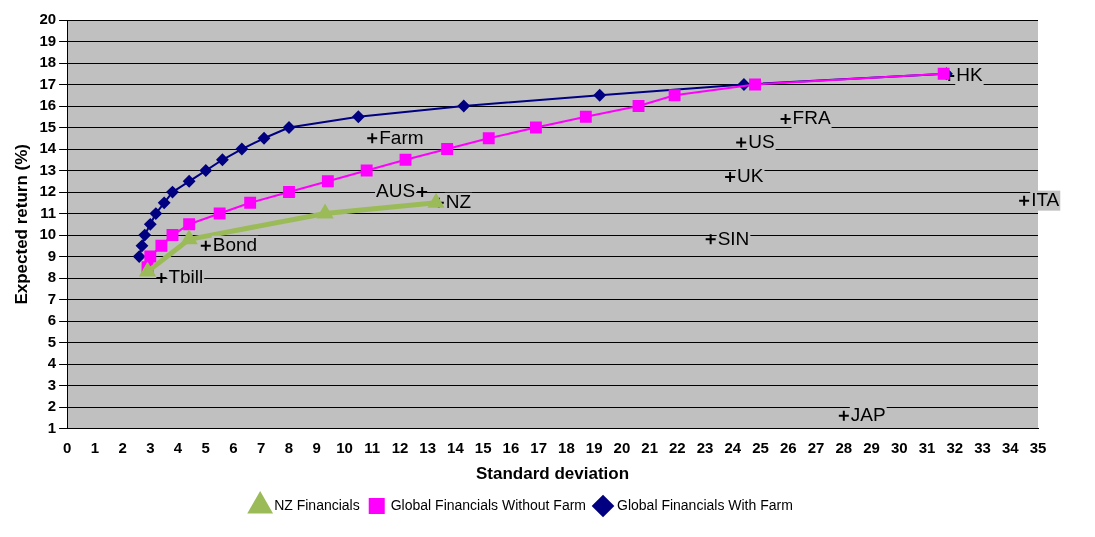  Describe the element at coordinates (1038, 447) in the screenshot. I see `x-tick-label: 35` at that location.